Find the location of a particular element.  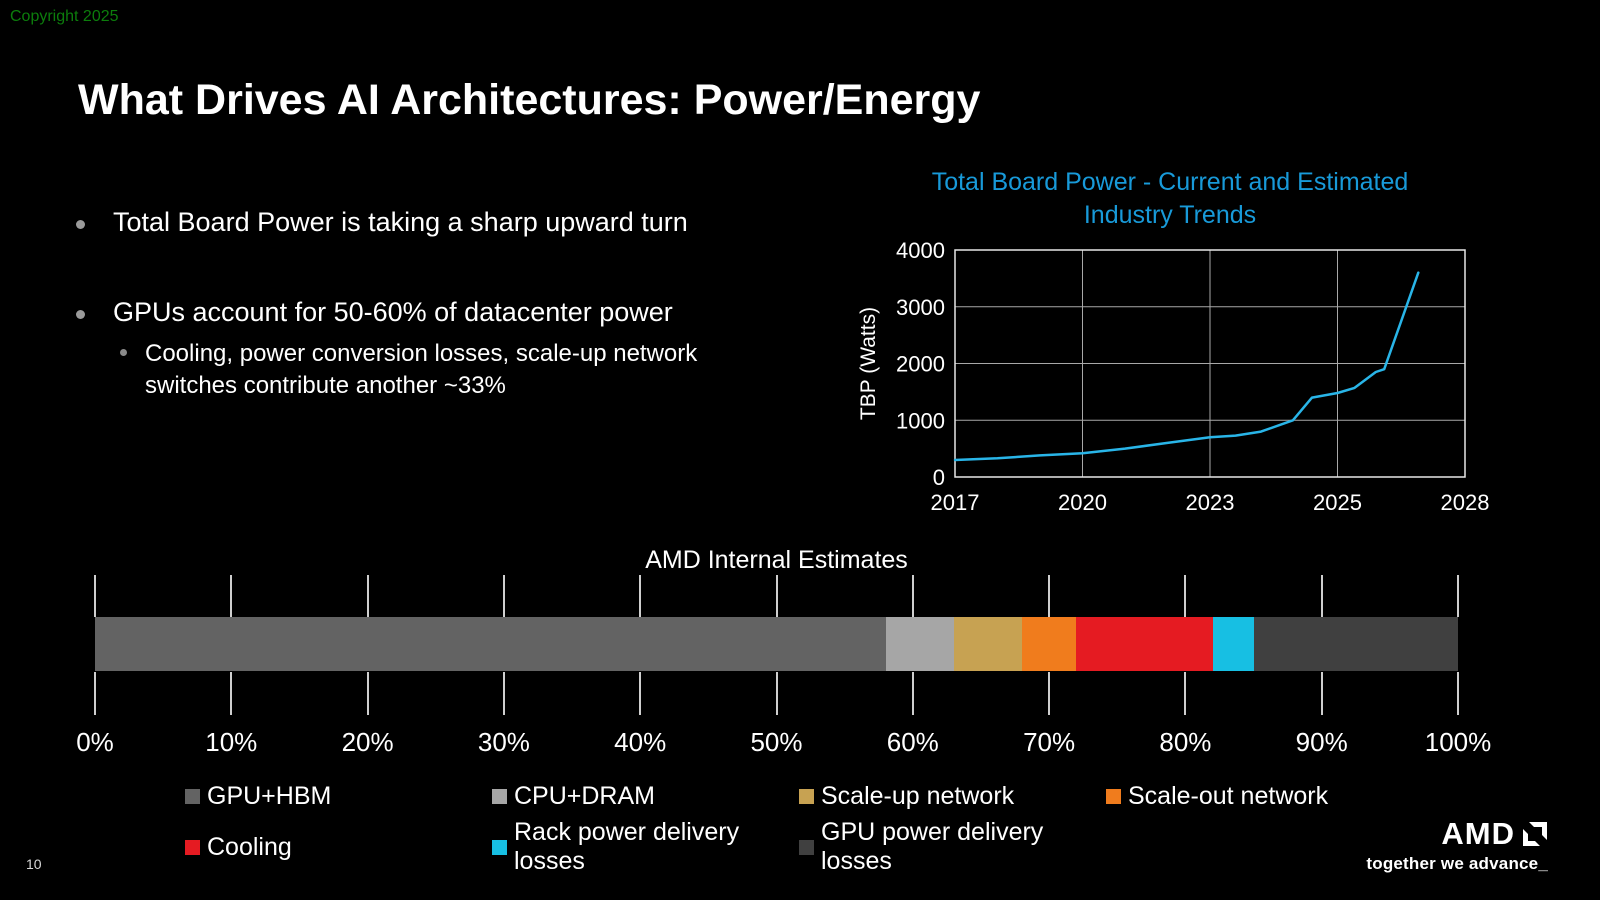

legend-label: CPU+DRAM is located at coordinates (584, 796).